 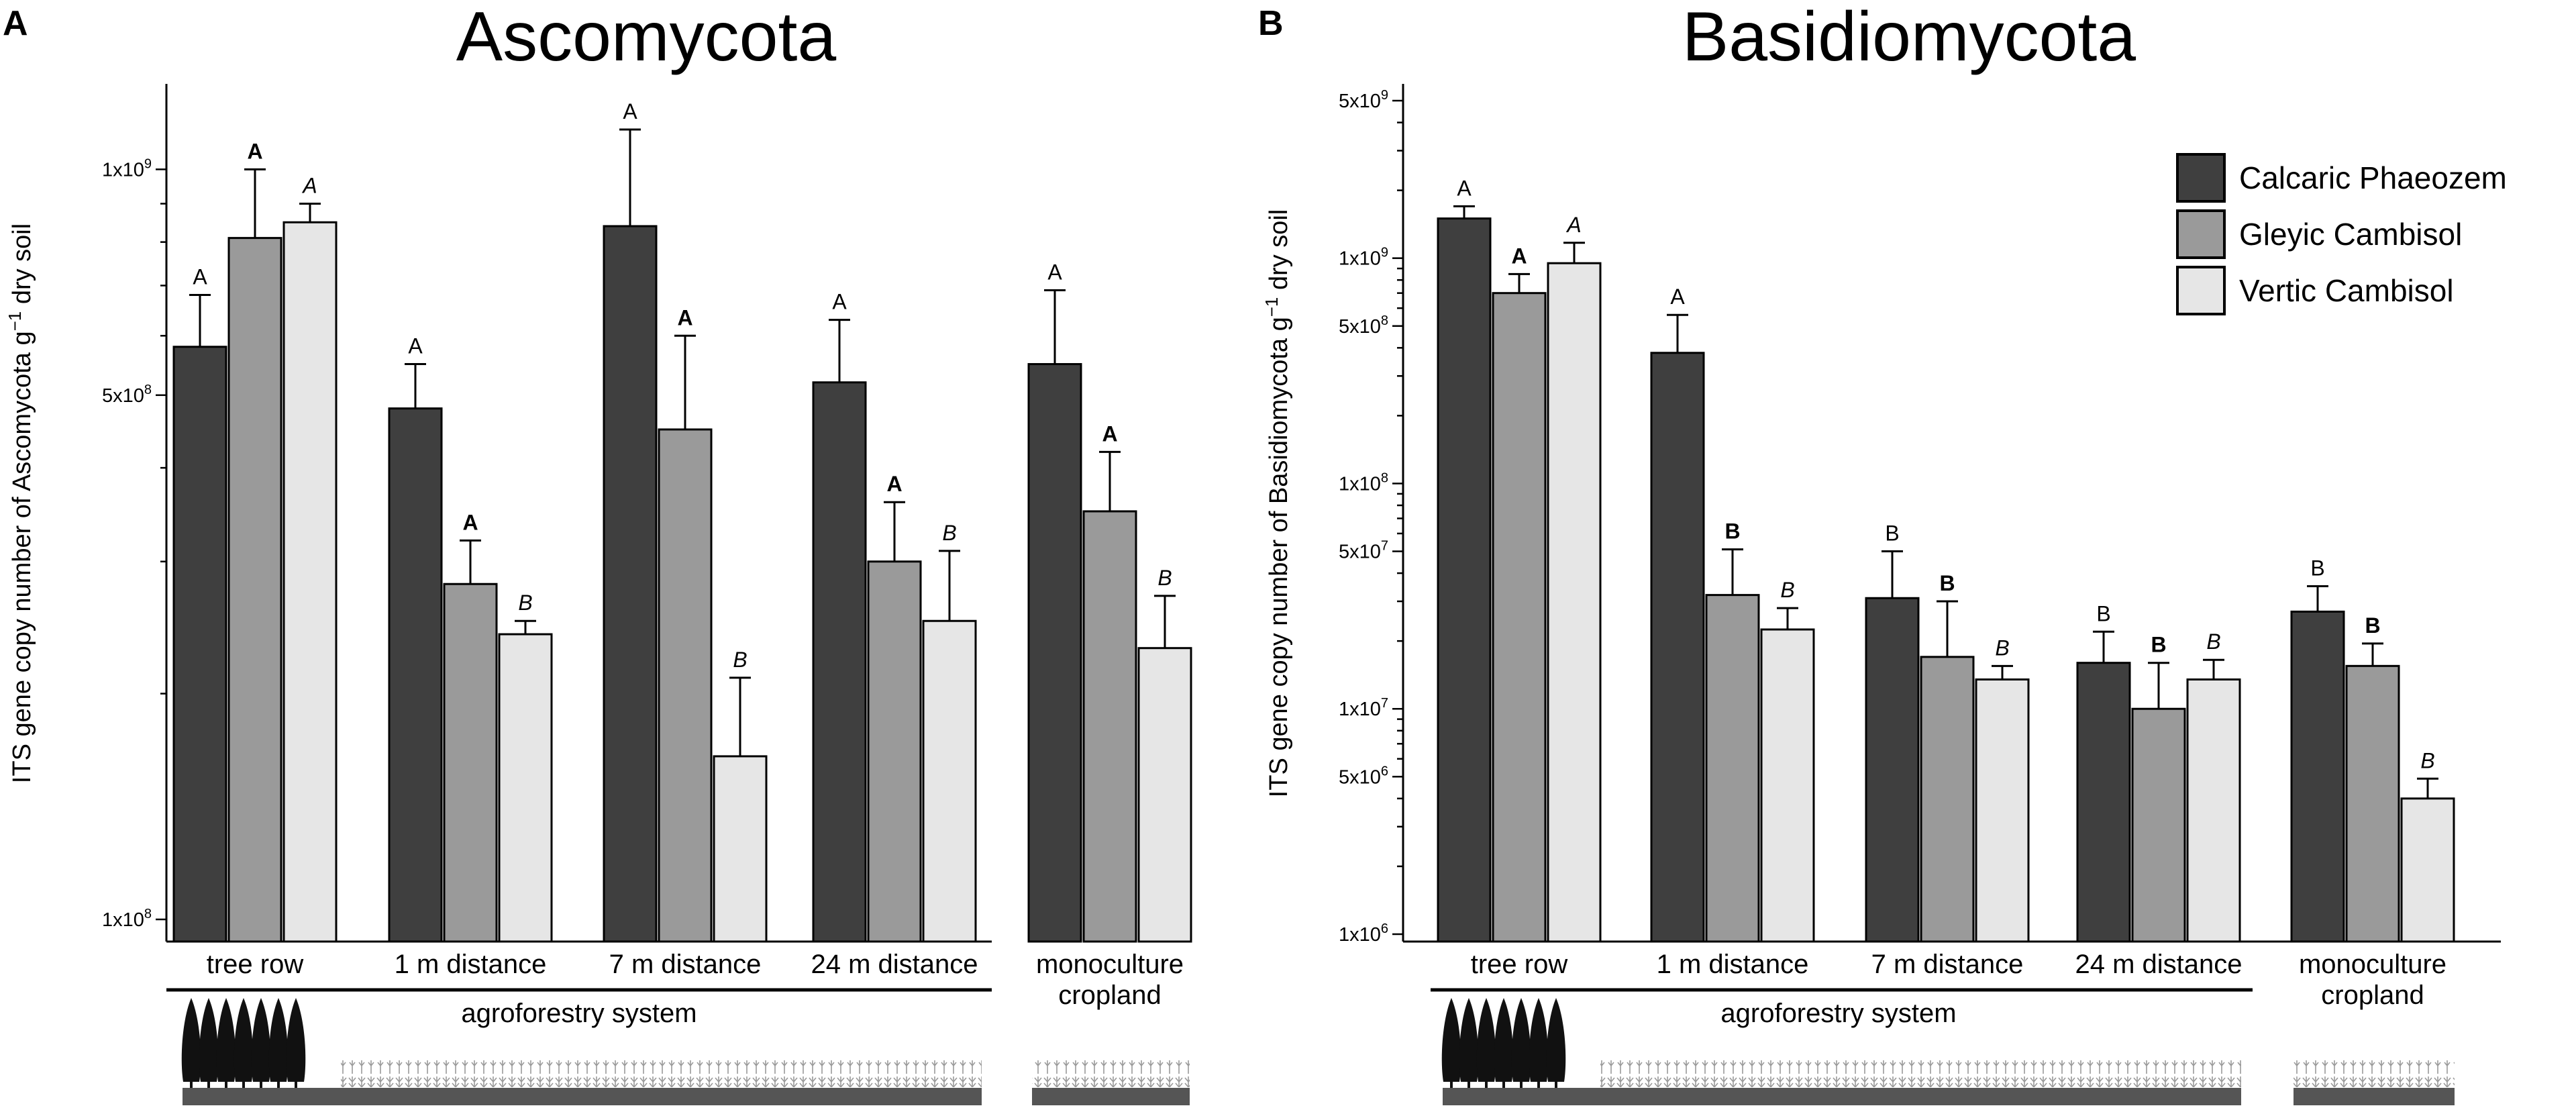 I want to click on panel-a-crop-icon, so click(x=661, y=1074).